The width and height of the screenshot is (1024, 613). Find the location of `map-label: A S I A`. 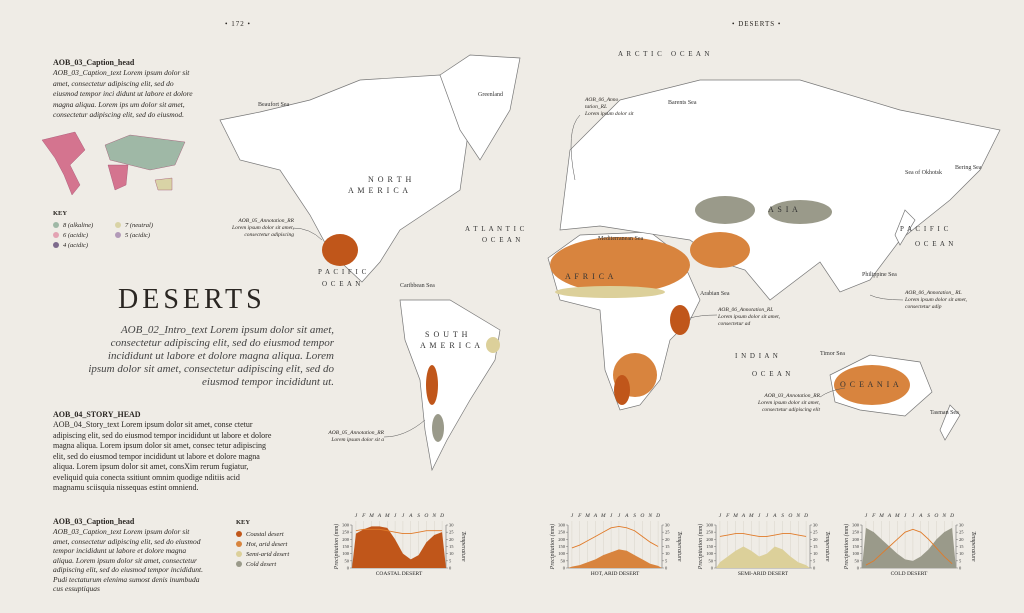

map-label: A S I A is located at coordinates (783, 209).